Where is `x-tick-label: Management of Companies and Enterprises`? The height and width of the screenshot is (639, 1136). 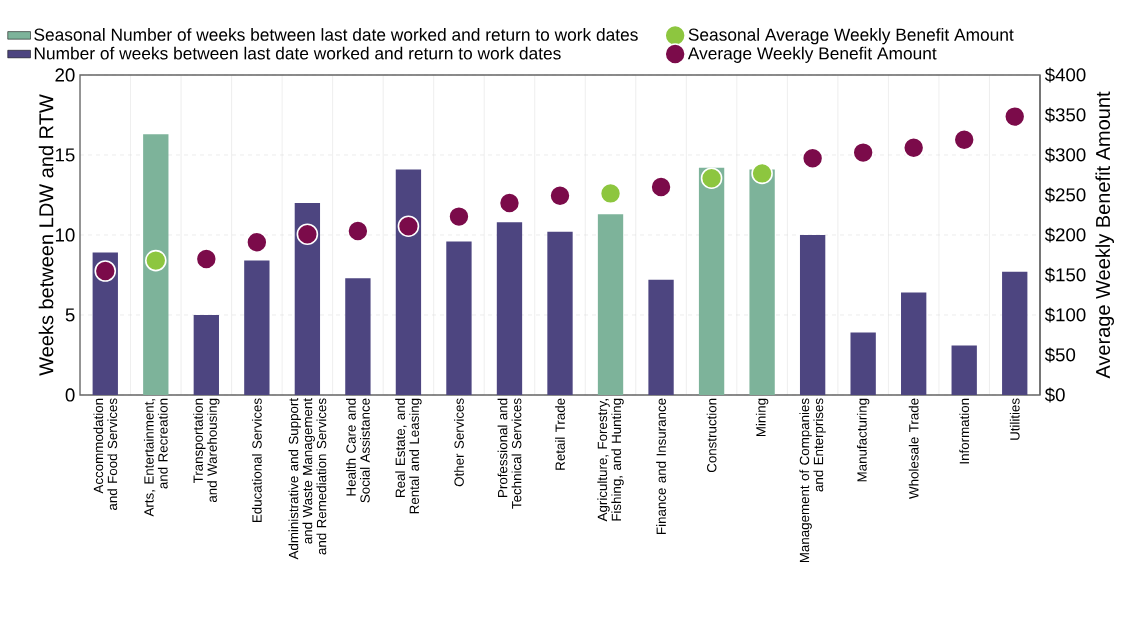 x-tick-label: Management of Companies and Enterprises is located at coordinates (812, 480).